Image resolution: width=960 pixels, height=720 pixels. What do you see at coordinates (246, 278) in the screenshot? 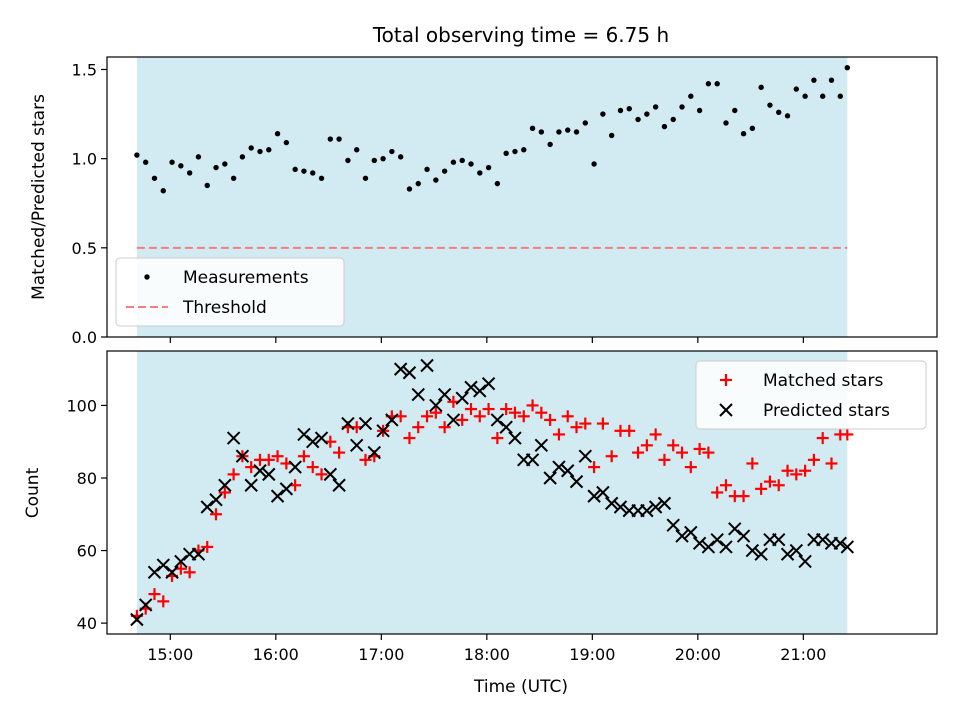
I see `legend-label-measurements: Measurements` at bounding box center [246, 278].